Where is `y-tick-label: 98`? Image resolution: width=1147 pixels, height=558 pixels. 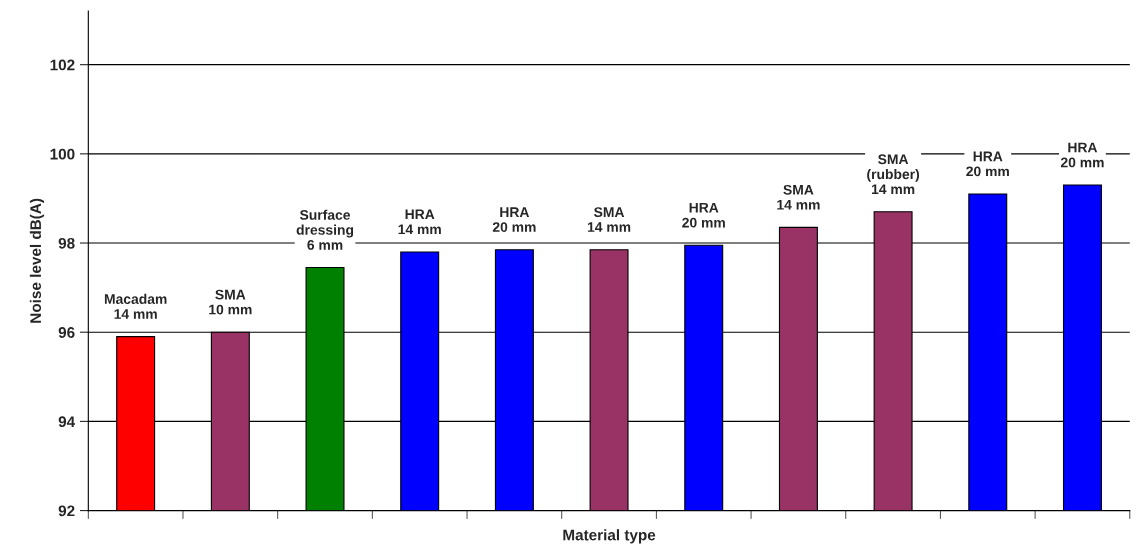 y-tick-label: 98 is located at coordinates (66, 243).